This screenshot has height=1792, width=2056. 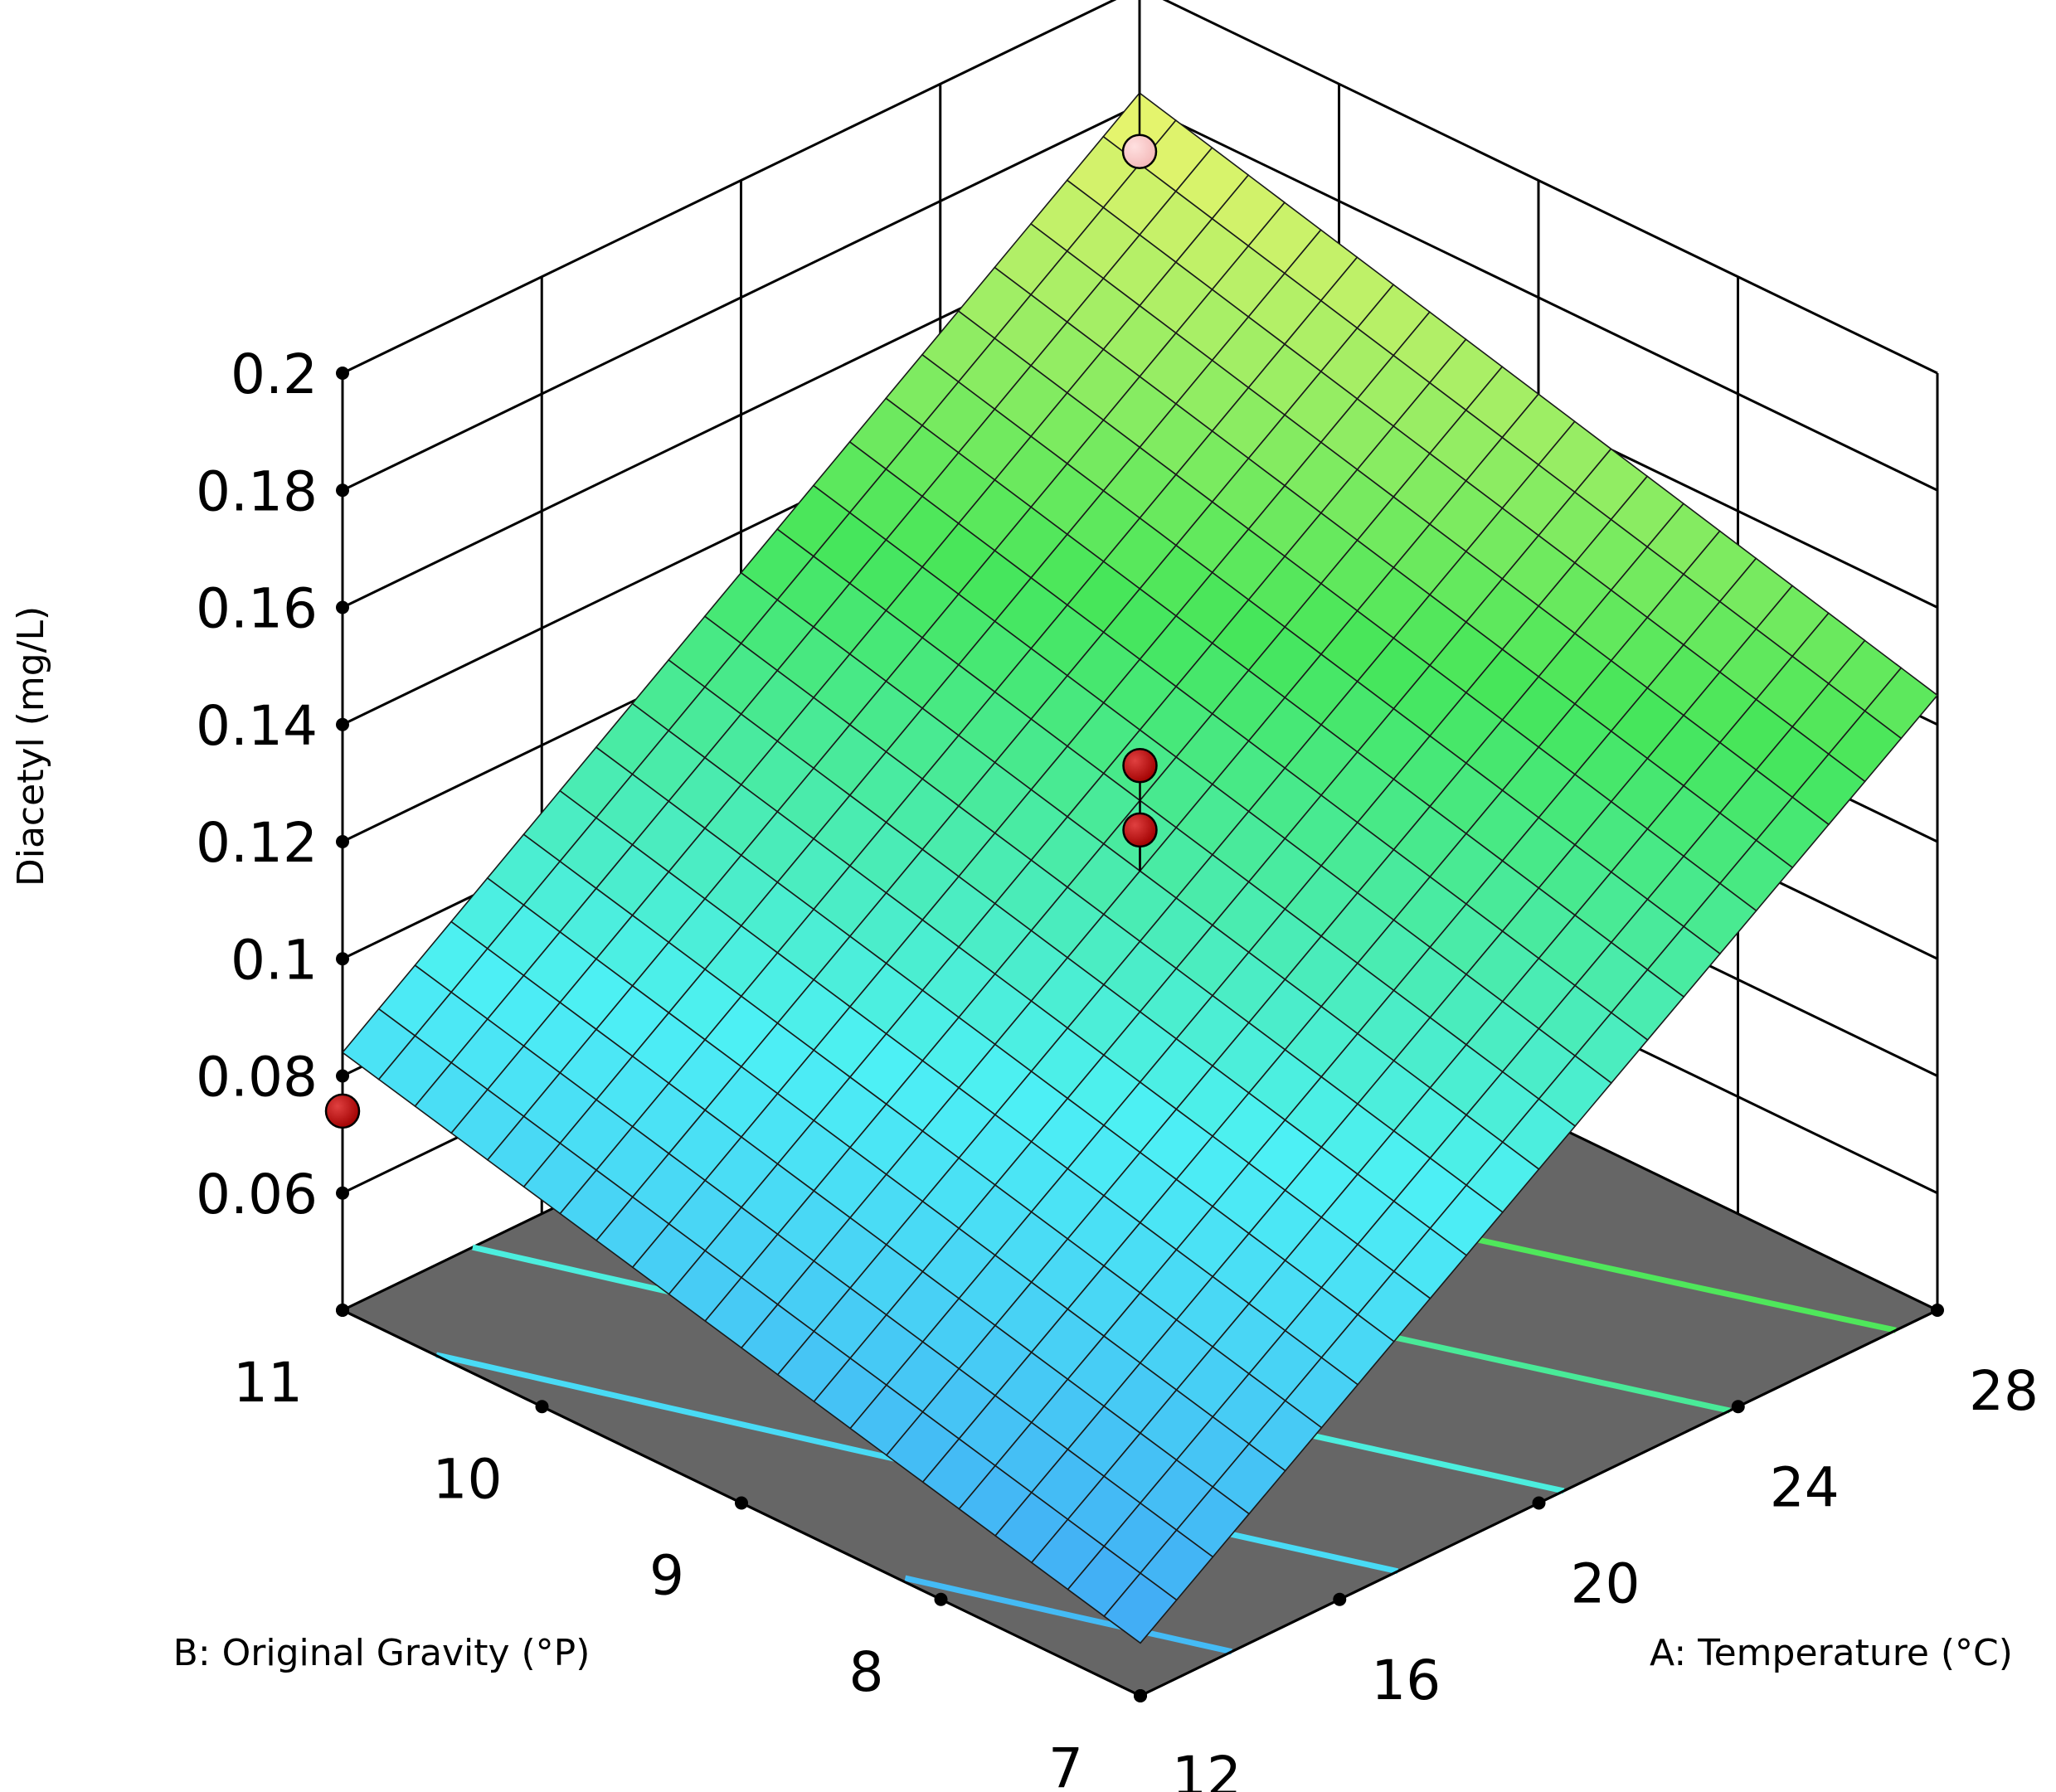 I want to click on y-tick-label: 9, so click(x=666, y=1576).